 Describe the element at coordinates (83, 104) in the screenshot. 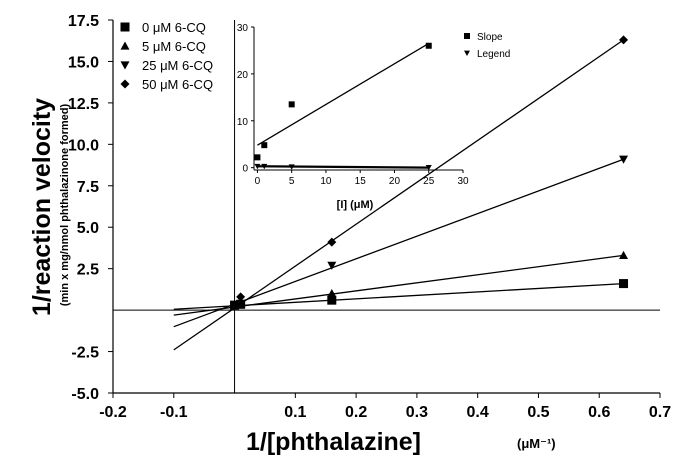

I see `y-tick-label: 12.5` at that location.